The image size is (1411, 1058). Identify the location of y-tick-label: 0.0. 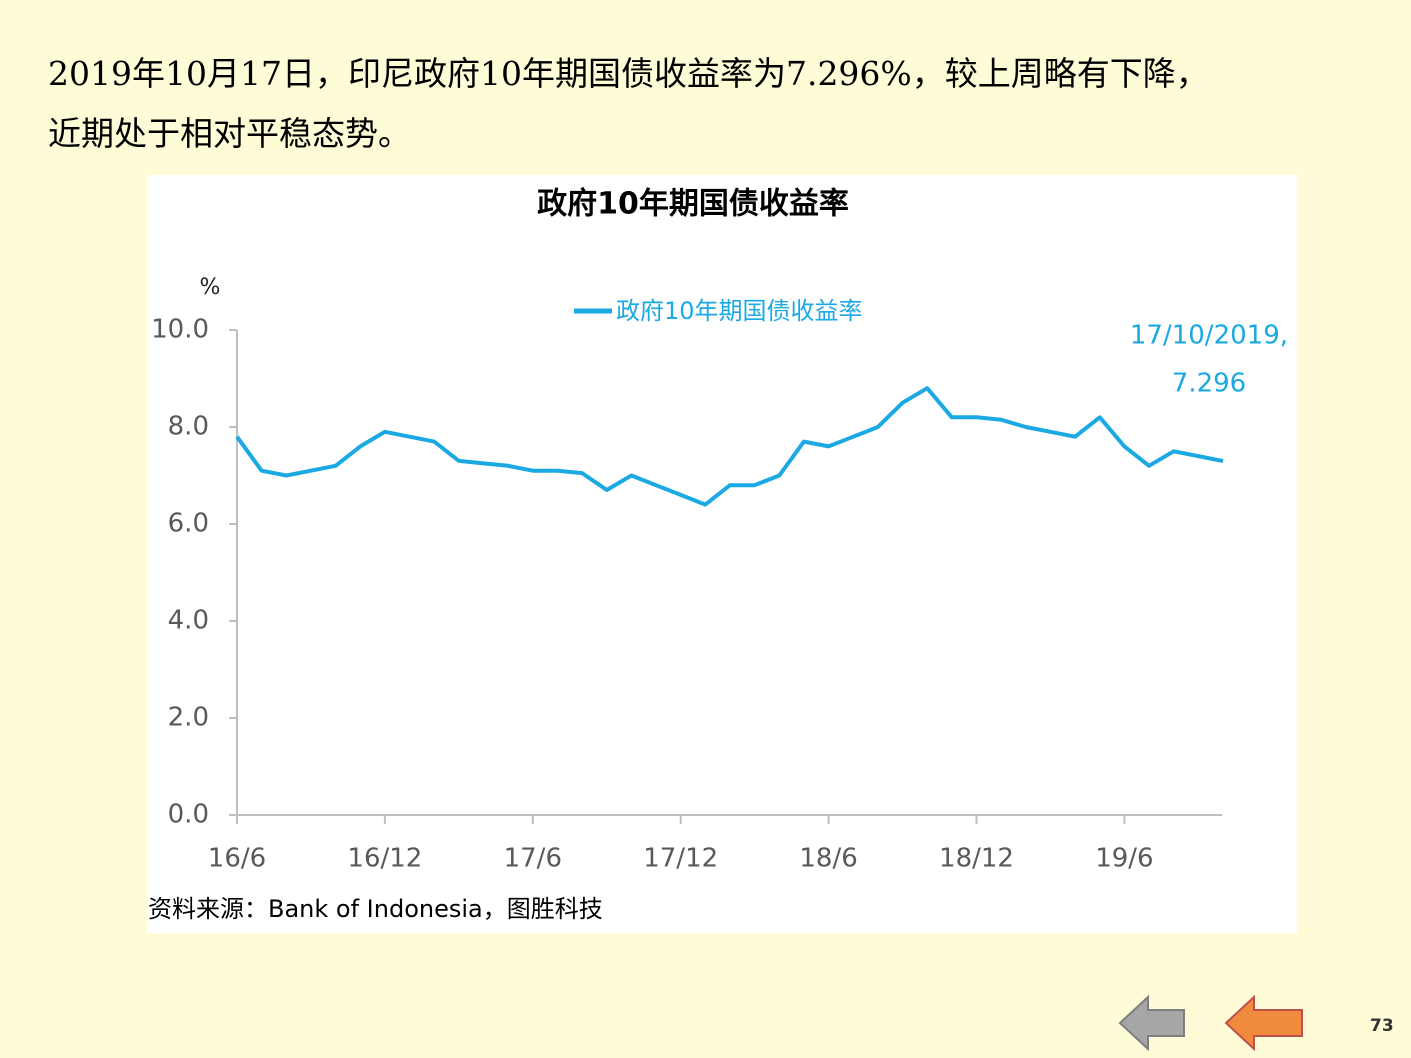
(188, 815).